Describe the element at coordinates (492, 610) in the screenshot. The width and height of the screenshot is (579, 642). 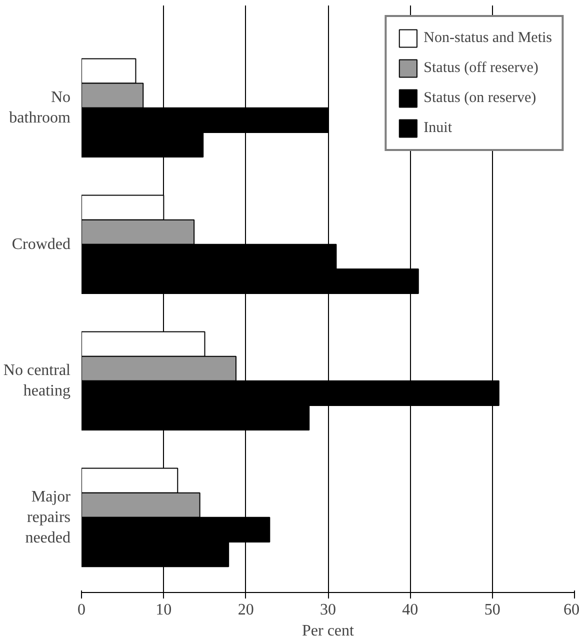
I see `x-tick-label: 50` at that location.